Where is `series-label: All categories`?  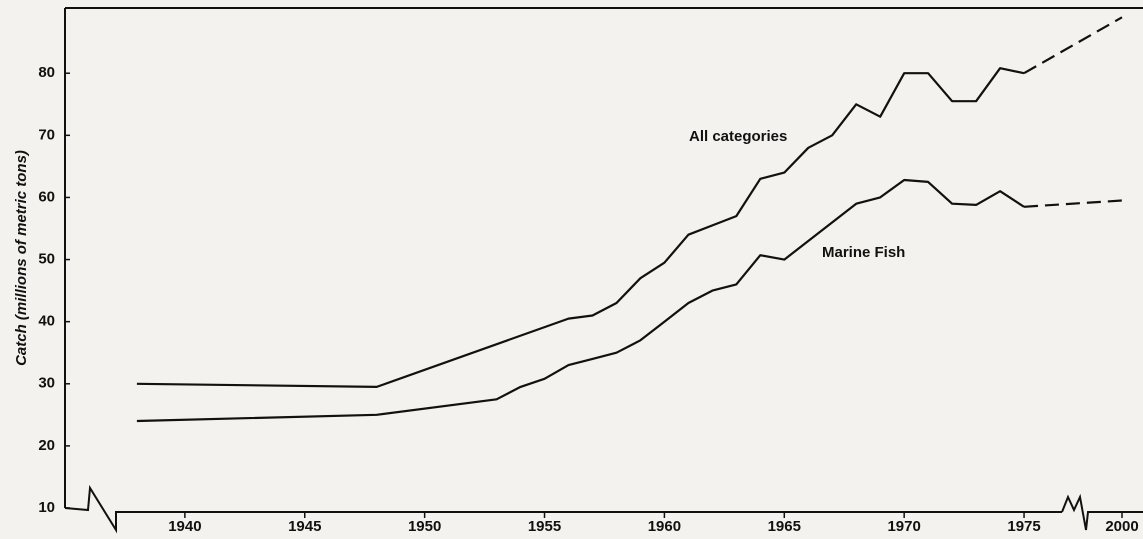 series-label: All categories is located at coordinates (738, 136).